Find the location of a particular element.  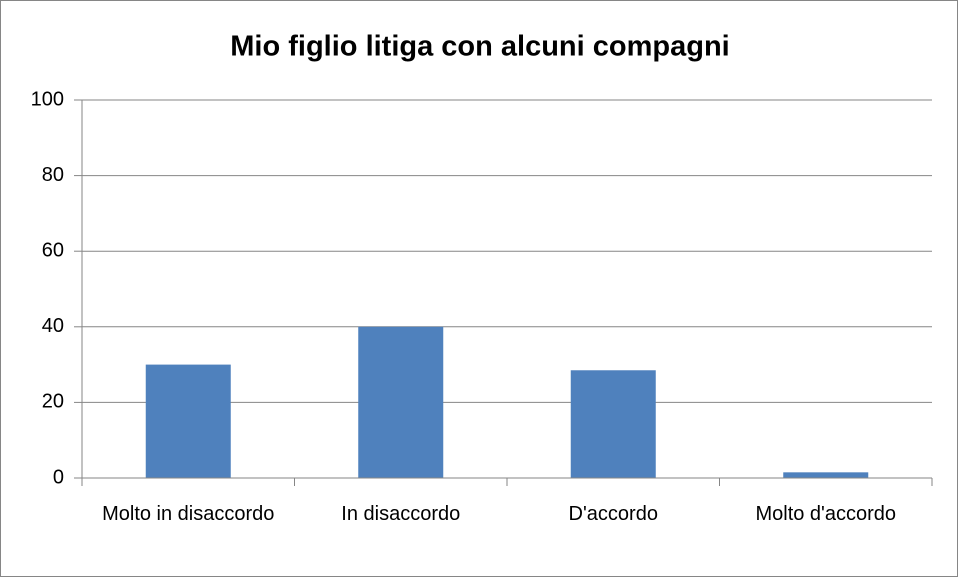

y-tick-label: 60 is located at coordinates (53, 250).